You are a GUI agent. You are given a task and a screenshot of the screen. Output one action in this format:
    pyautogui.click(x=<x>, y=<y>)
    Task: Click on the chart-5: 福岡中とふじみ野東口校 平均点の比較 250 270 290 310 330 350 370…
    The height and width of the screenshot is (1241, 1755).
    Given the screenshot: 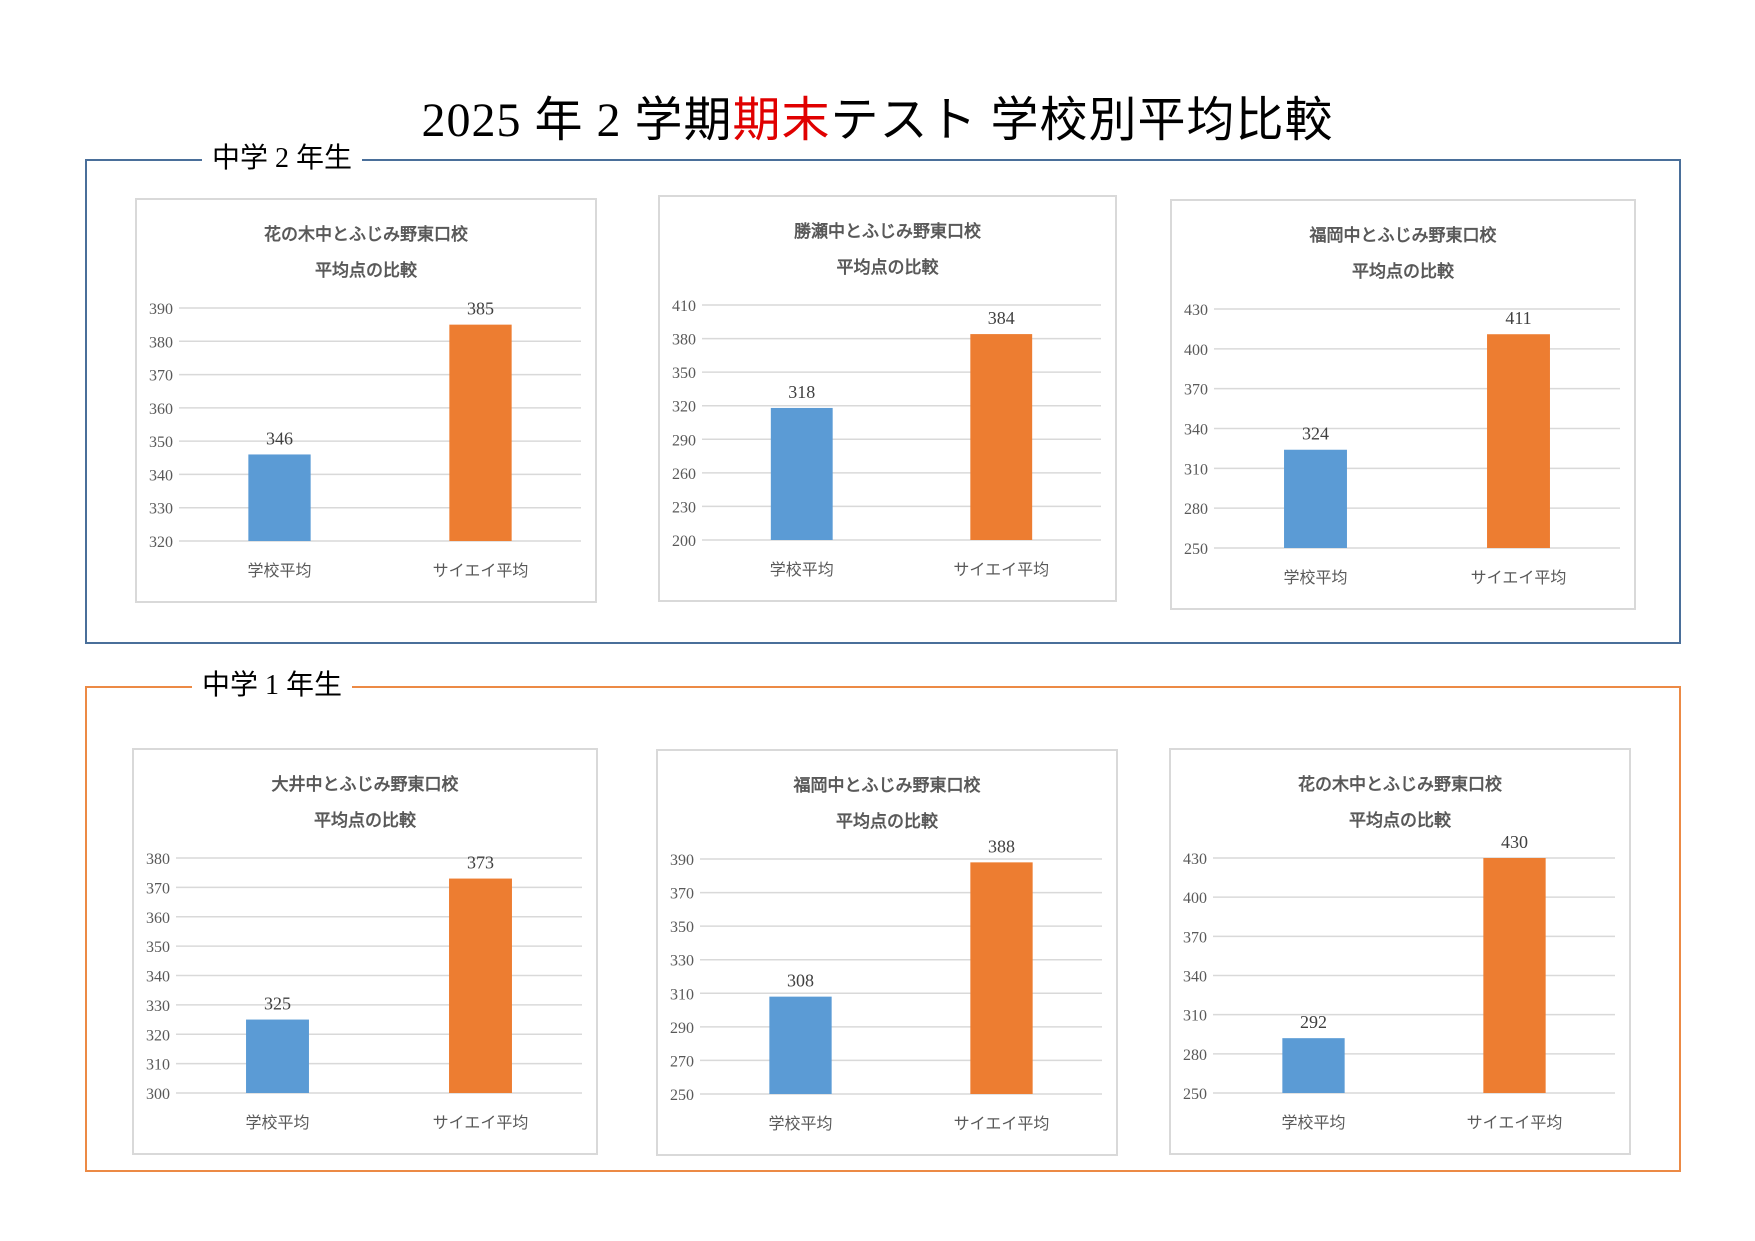 What is the action you would take?
    pyautogui.click(x=887, y=952)
    